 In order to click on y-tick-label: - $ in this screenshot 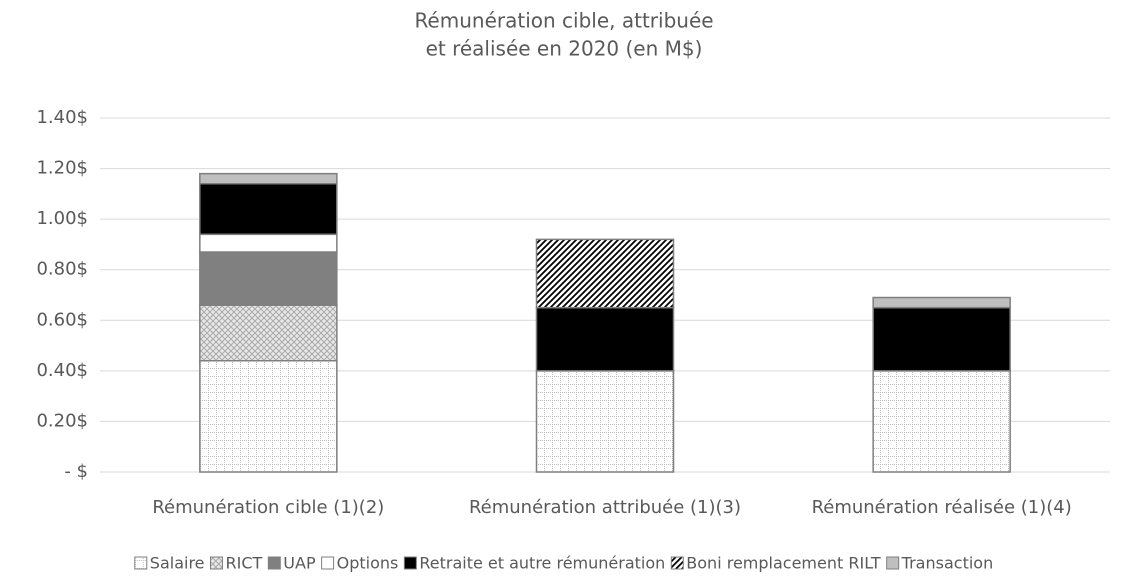, I will do `click(76, 471)`.